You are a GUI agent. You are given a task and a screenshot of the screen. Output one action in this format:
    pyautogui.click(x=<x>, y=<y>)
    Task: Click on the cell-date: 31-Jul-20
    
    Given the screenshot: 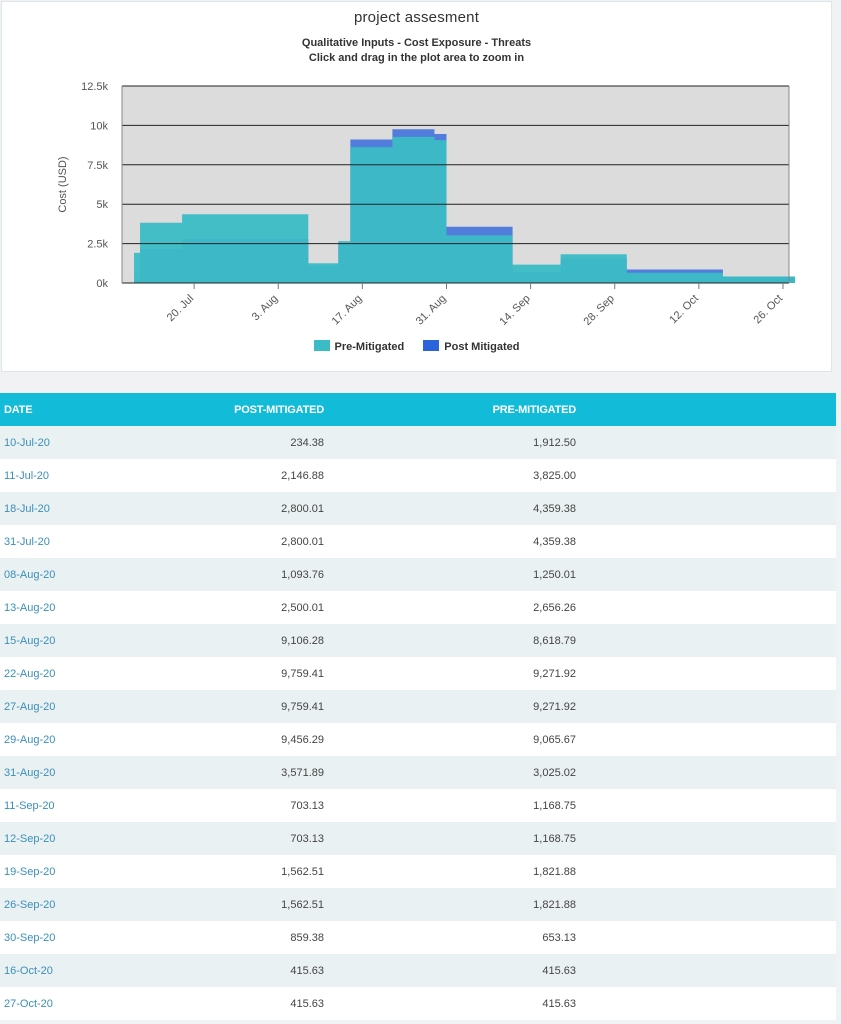 What is the action you would take?
    pyautogui.click(x=100, y=541)
    